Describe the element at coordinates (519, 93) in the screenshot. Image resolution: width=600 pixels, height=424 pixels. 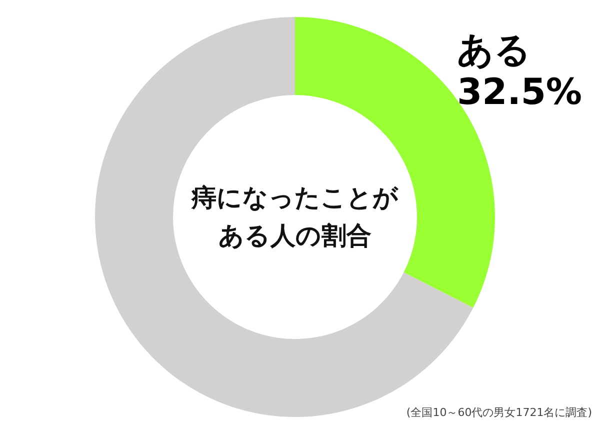
I see `data-label: 32.5%` at that location.